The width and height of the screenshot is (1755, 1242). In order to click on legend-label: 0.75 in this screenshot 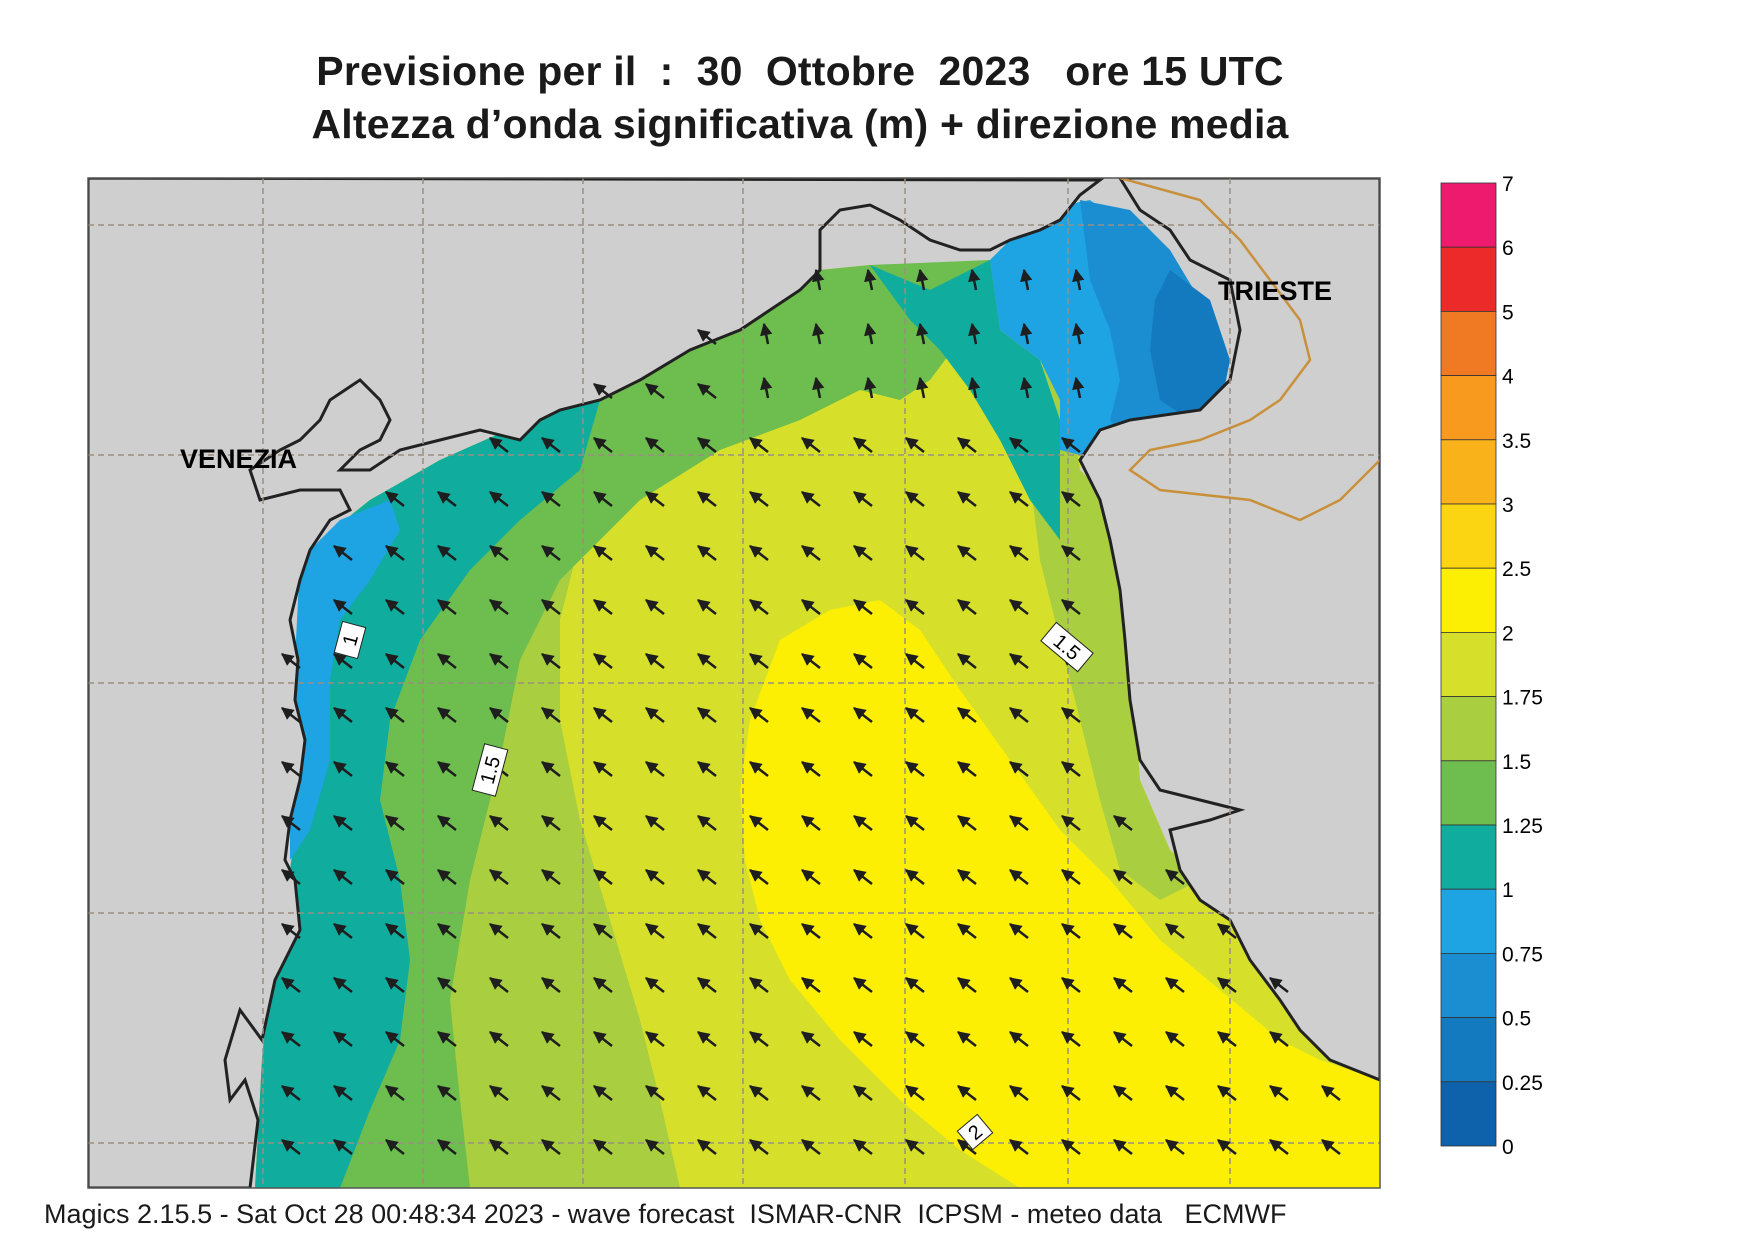, I will do `click(1522, 954)`.